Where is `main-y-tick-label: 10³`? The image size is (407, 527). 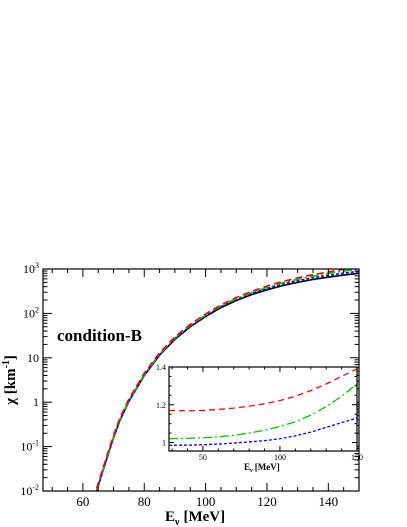
main-y-tick-label: 10³ is located at coordinates (31, 268).